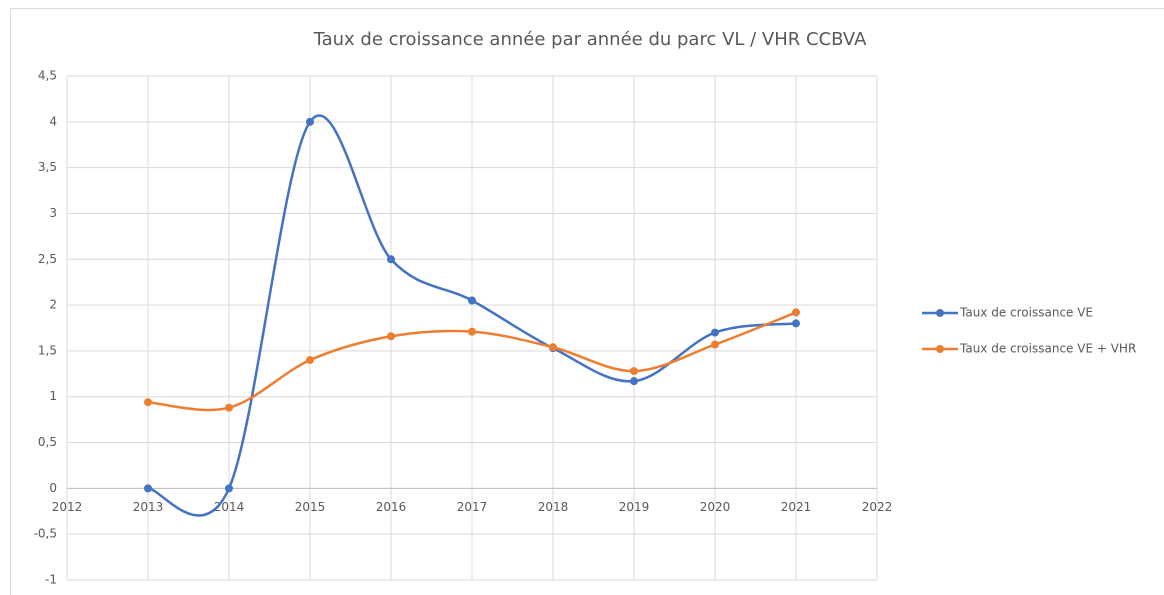 This screenshot has height=595, width=1164. Describe the element at coordinates (53, 396) in the screenshot. I see `y-tick-label: 1` at that location.